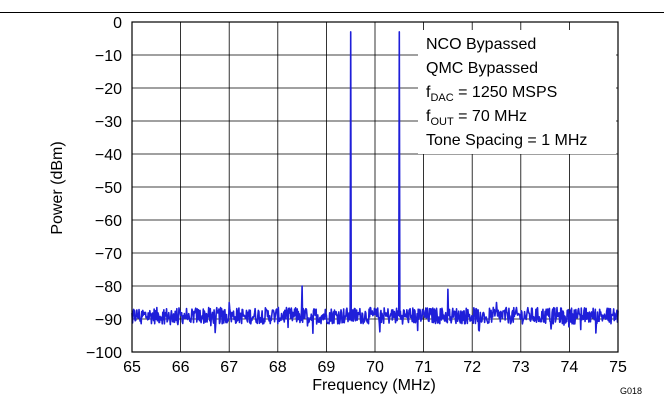 This screenshot has height=403, width=664. I want to click on fout-value: = 70 MHz, so click(490, 116).